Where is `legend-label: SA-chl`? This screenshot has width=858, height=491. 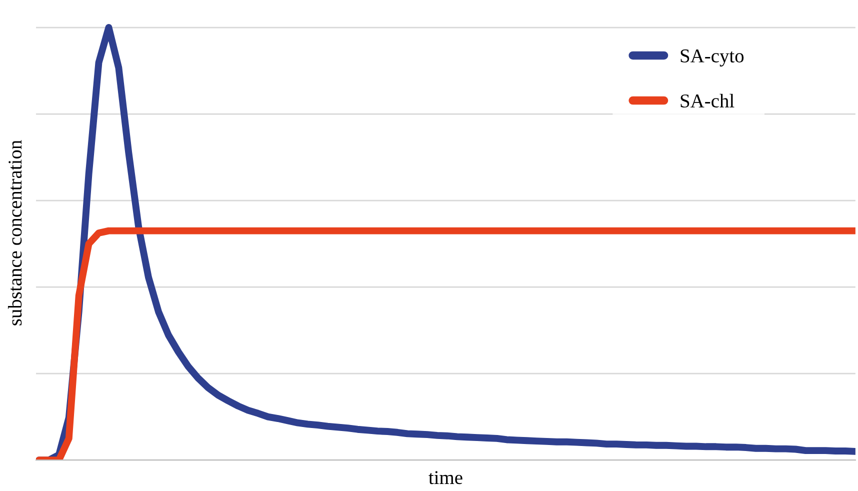
legend-label: SA-chl is located at coordinates (707, 101).